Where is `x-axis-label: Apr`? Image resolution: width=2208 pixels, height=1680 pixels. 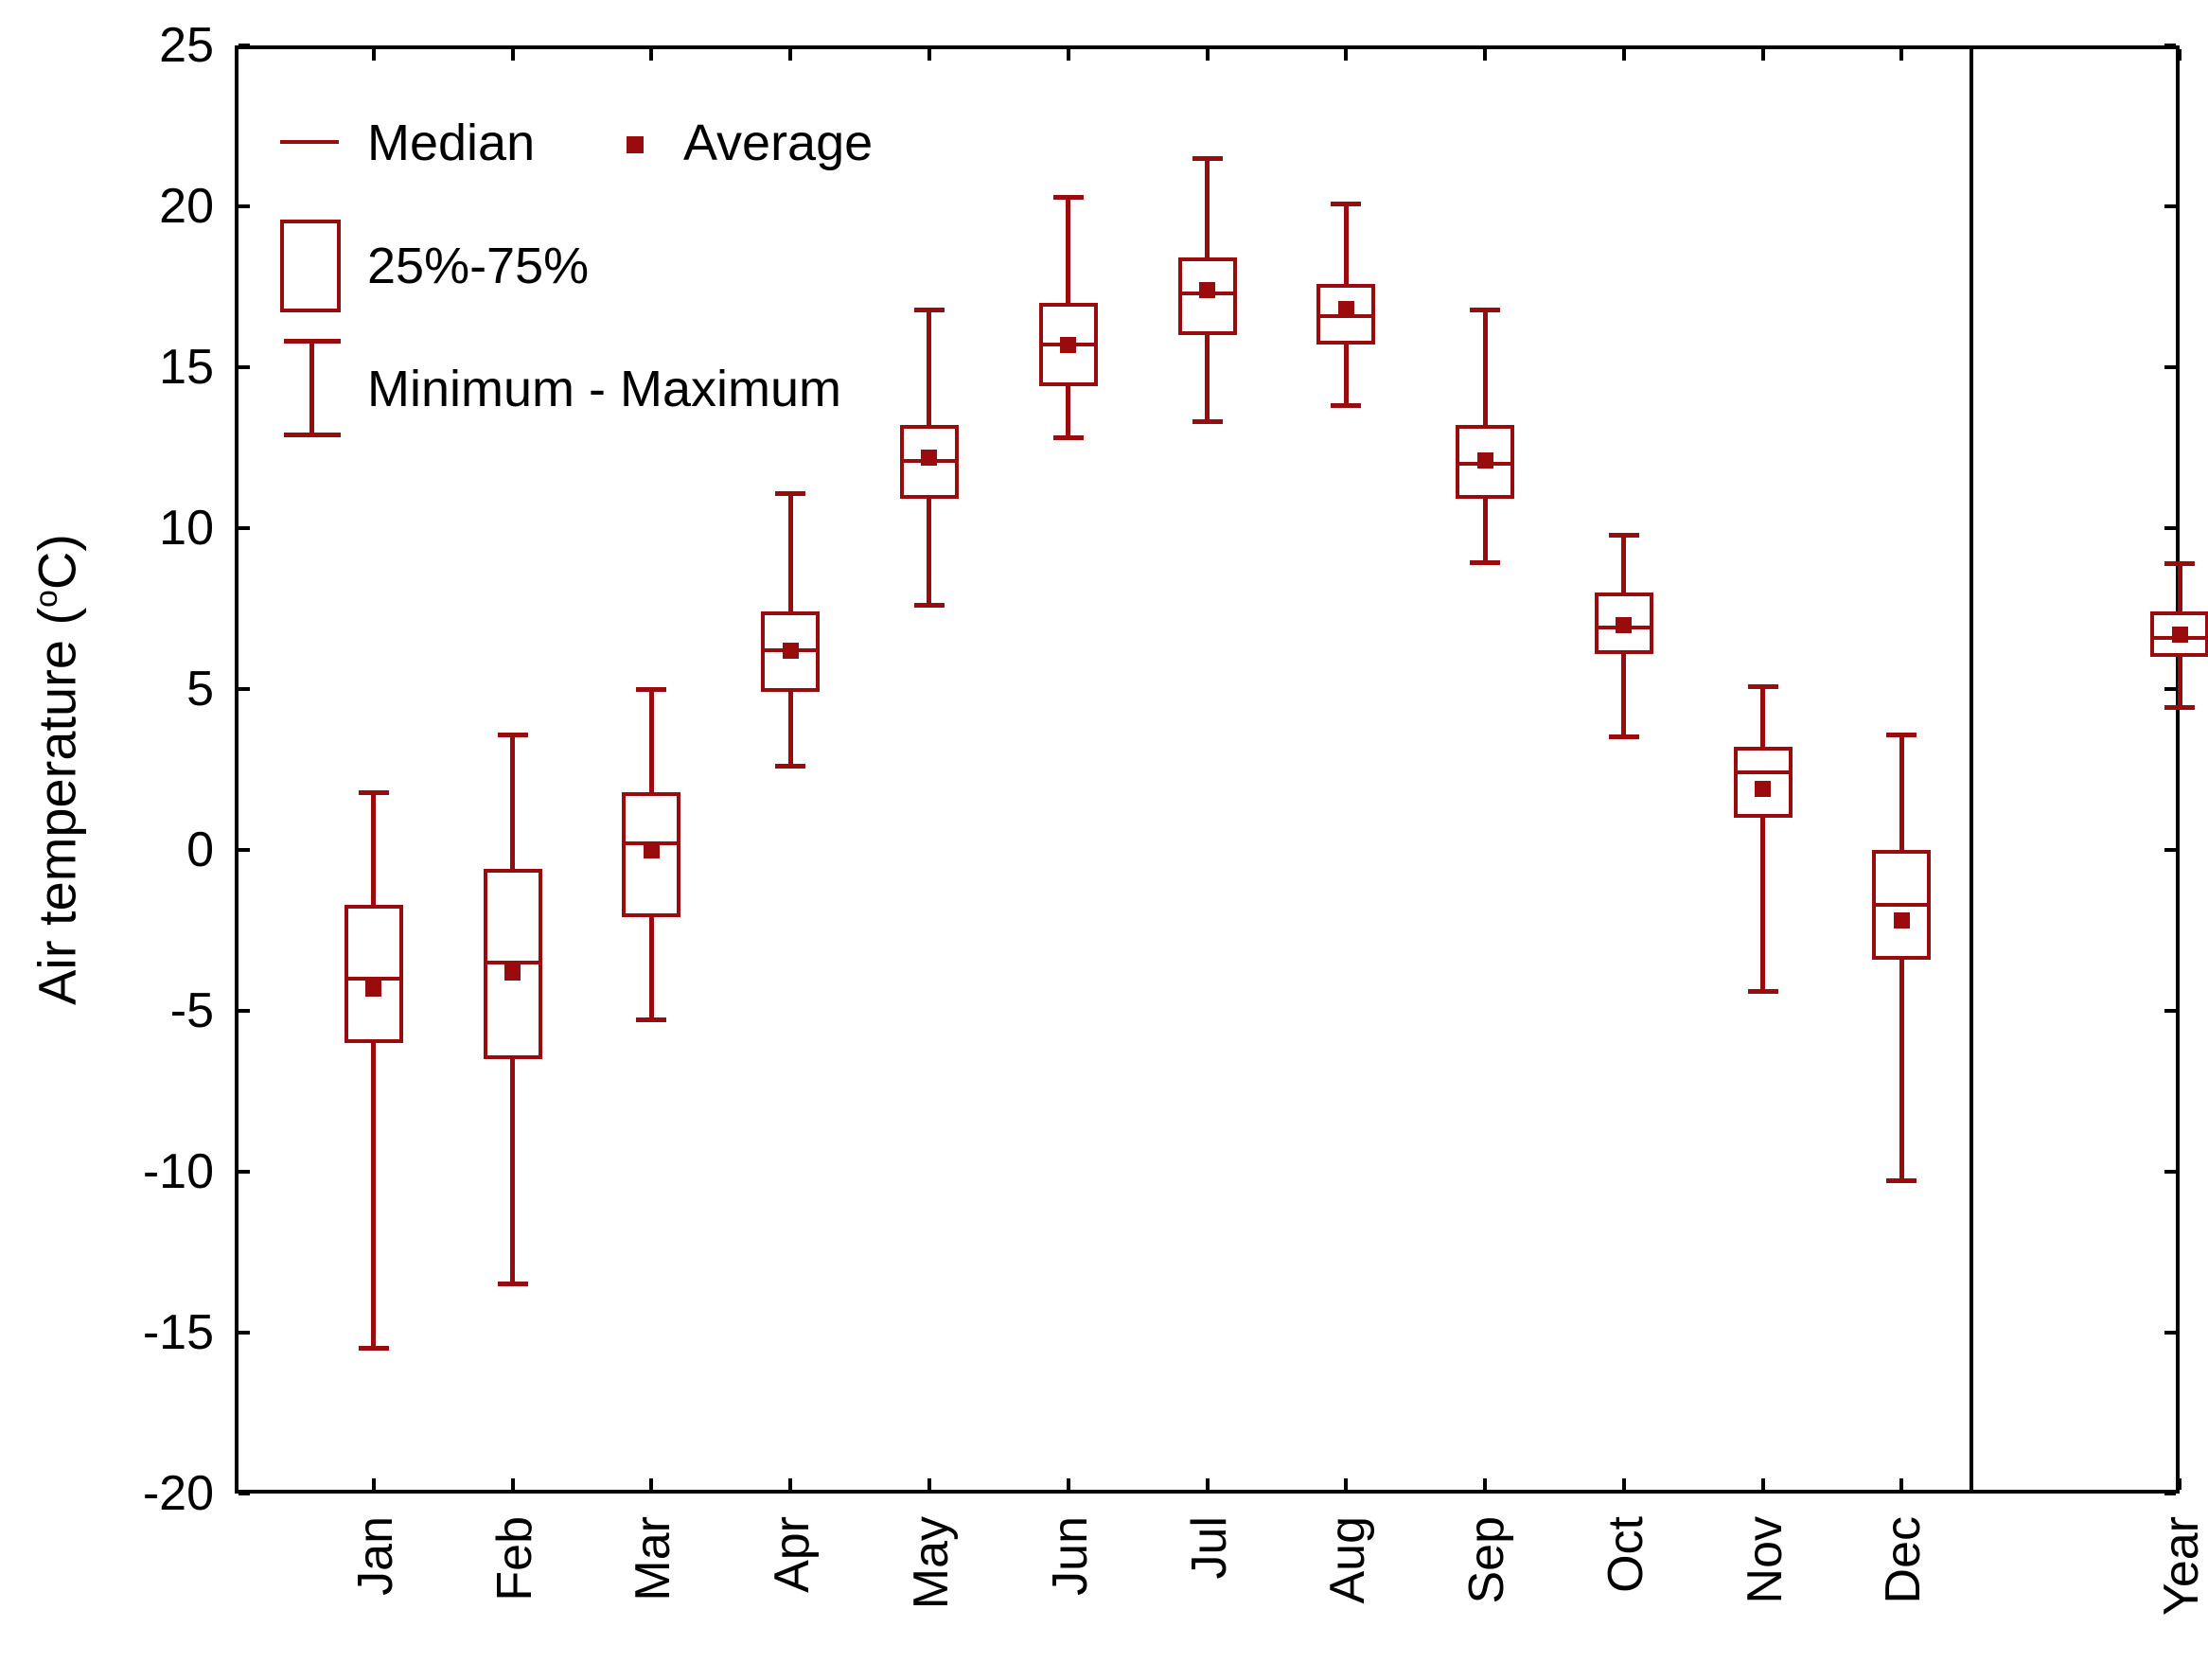
x-axis-label: Apr is located at coordinates (793, 1554).